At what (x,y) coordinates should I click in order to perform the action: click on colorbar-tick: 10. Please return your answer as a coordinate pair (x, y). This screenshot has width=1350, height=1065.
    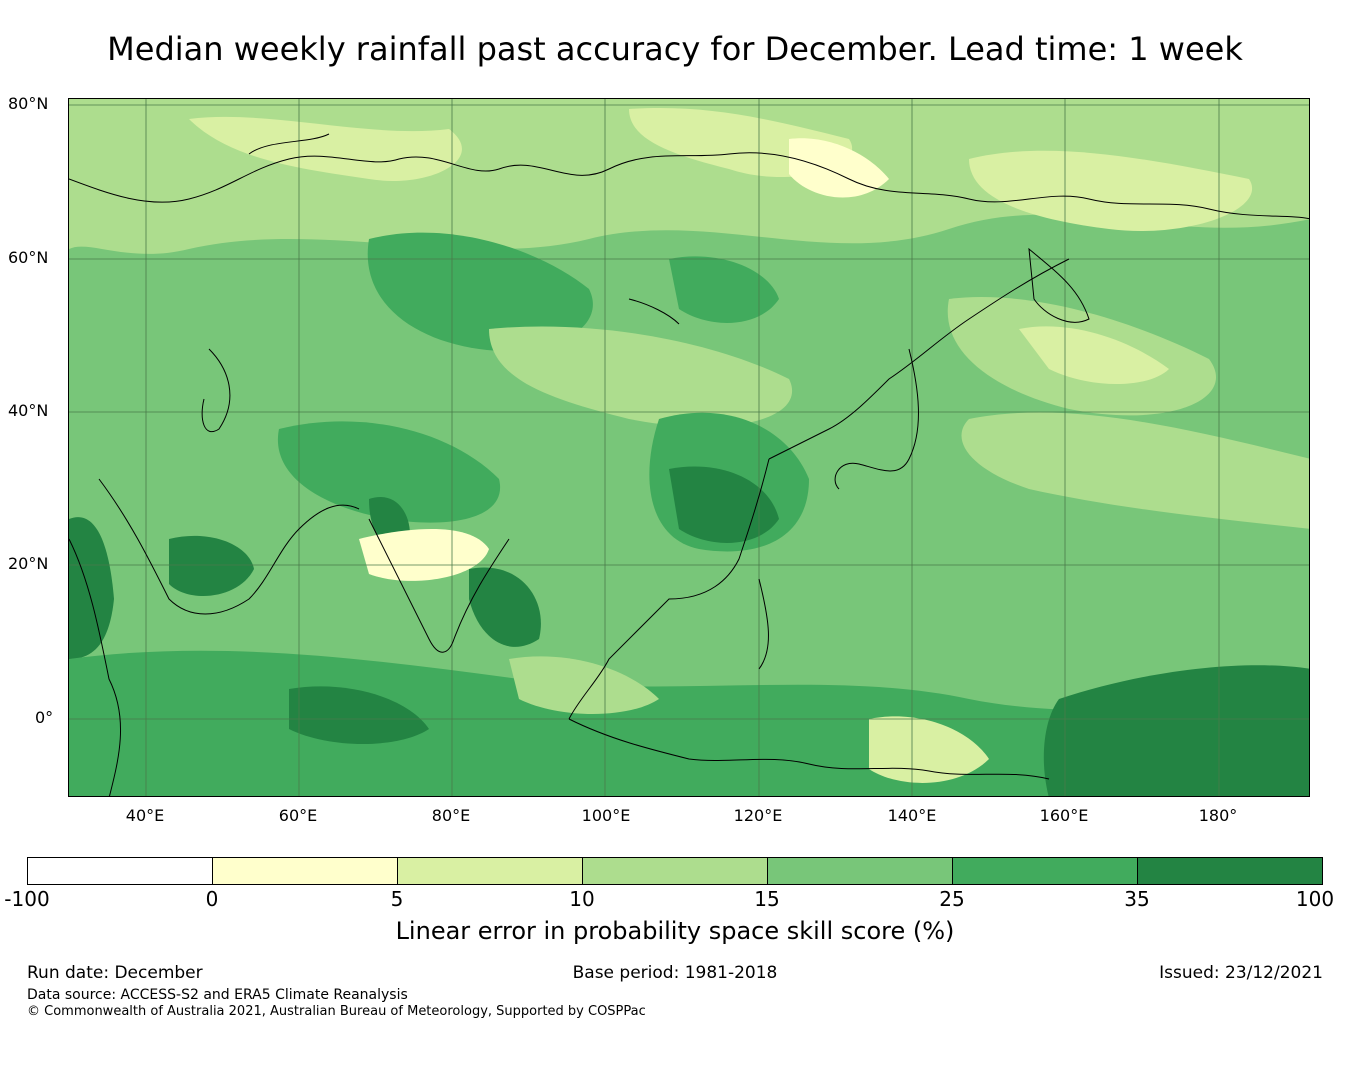
    Looking at the image, I should click on (582, 899).